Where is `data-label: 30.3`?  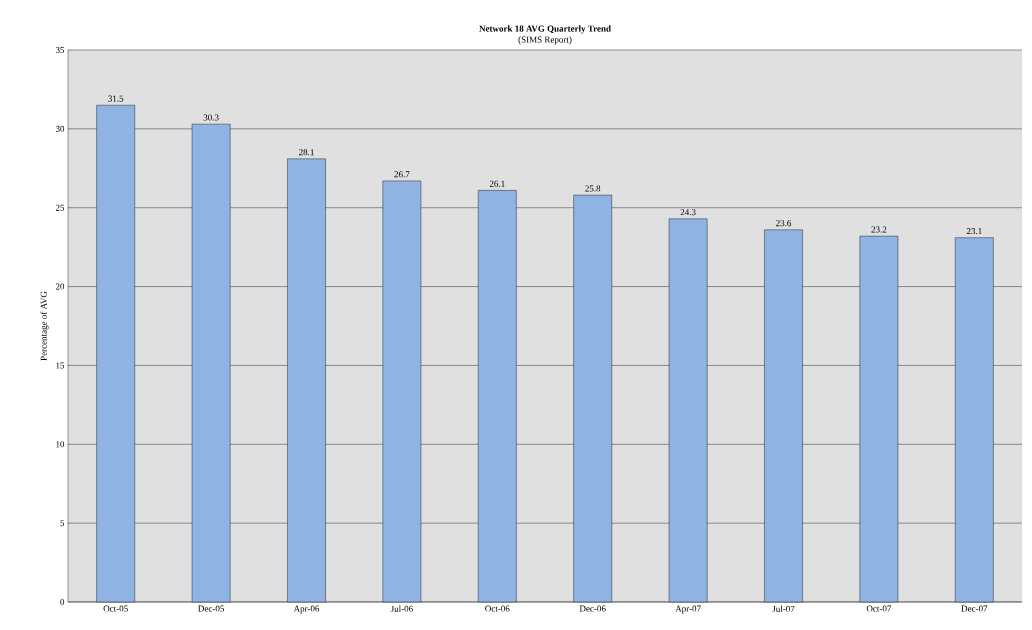 data-label: 30.3 is located at coordinates (211, 117).